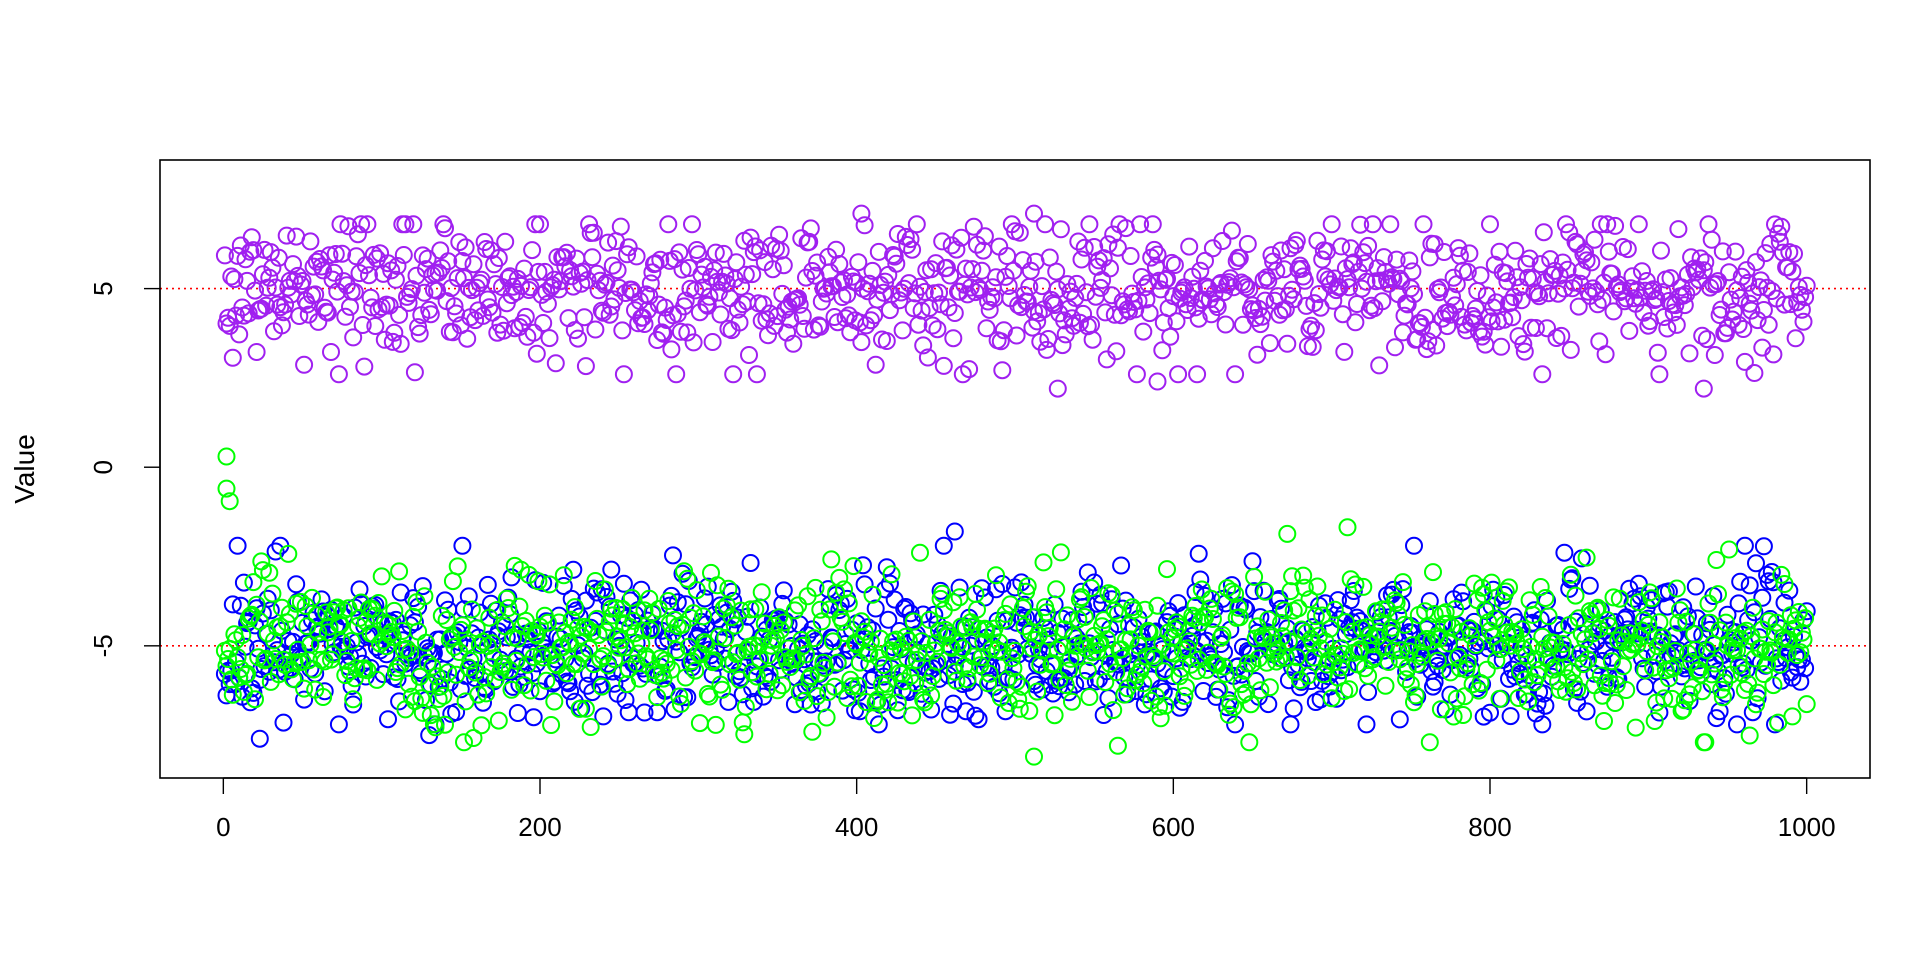  What do you see at coordinates (103, 645) in the screenshot?
I see `y-tick-label: -5` at bounding box center [103, 645].